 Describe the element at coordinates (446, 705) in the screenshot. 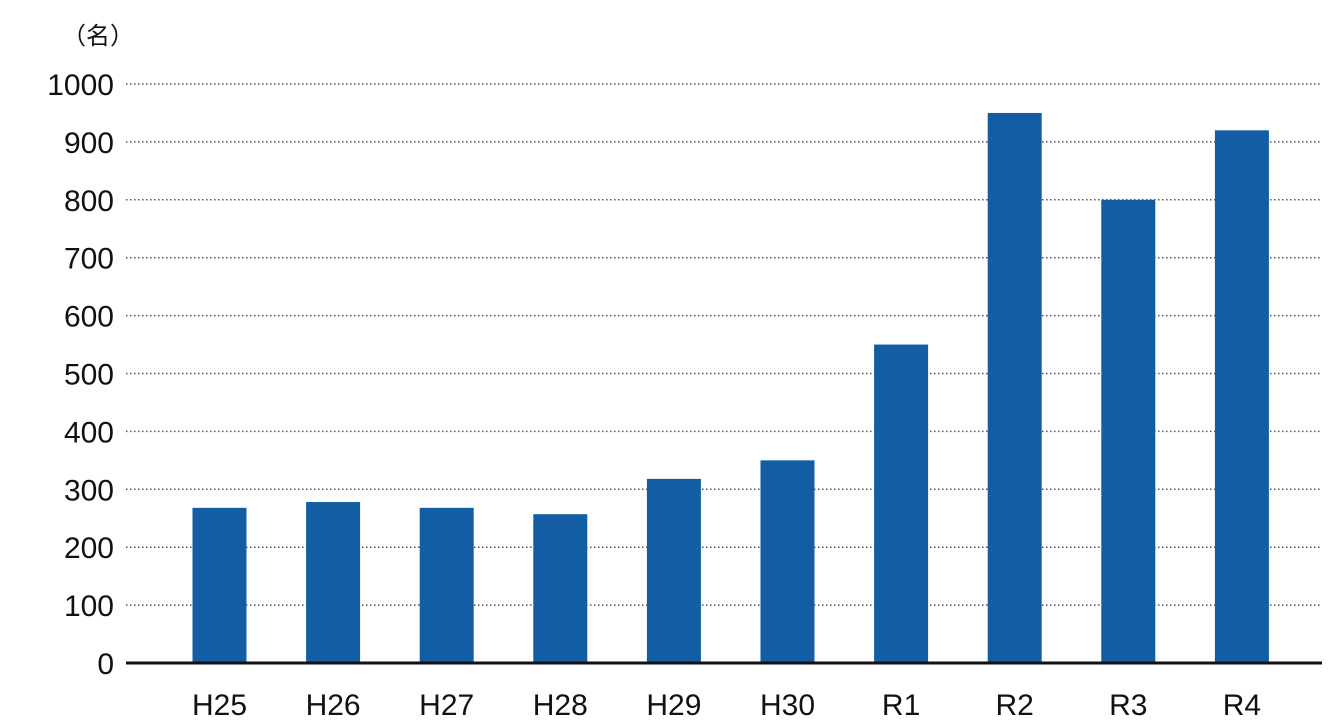

I see `x-tick-label: H27` at that location.